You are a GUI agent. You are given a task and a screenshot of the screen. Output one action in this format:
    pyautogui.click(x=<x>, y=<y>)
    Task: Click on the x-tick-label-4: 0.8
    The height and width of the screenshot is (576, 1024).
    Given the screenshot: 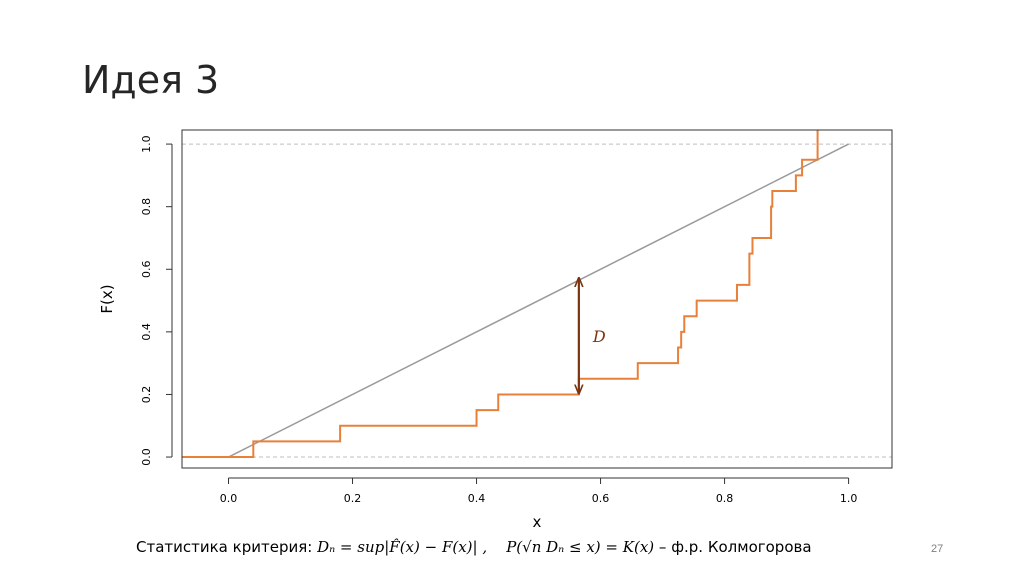 What is the action you would take?
    pyautogui.click(x=725, y=498)
    